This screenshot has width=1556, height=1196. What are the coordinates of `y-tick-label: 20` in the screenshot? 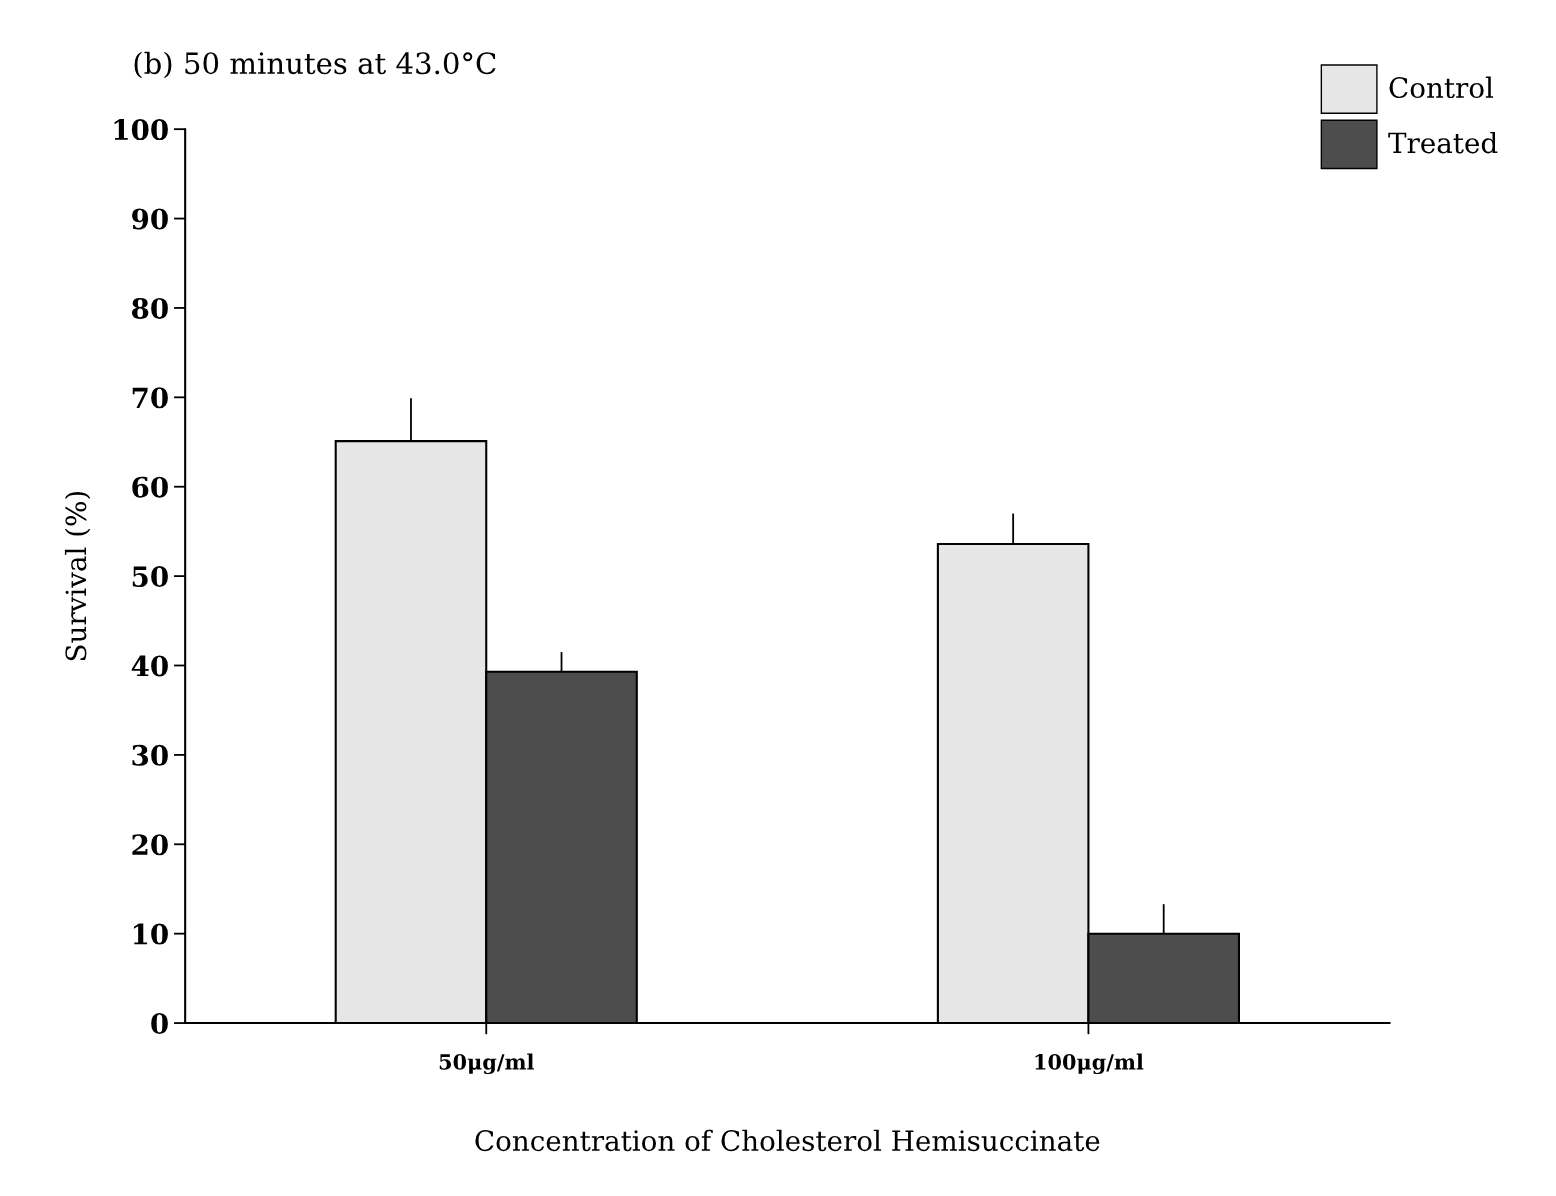 It's located at (150, 845).